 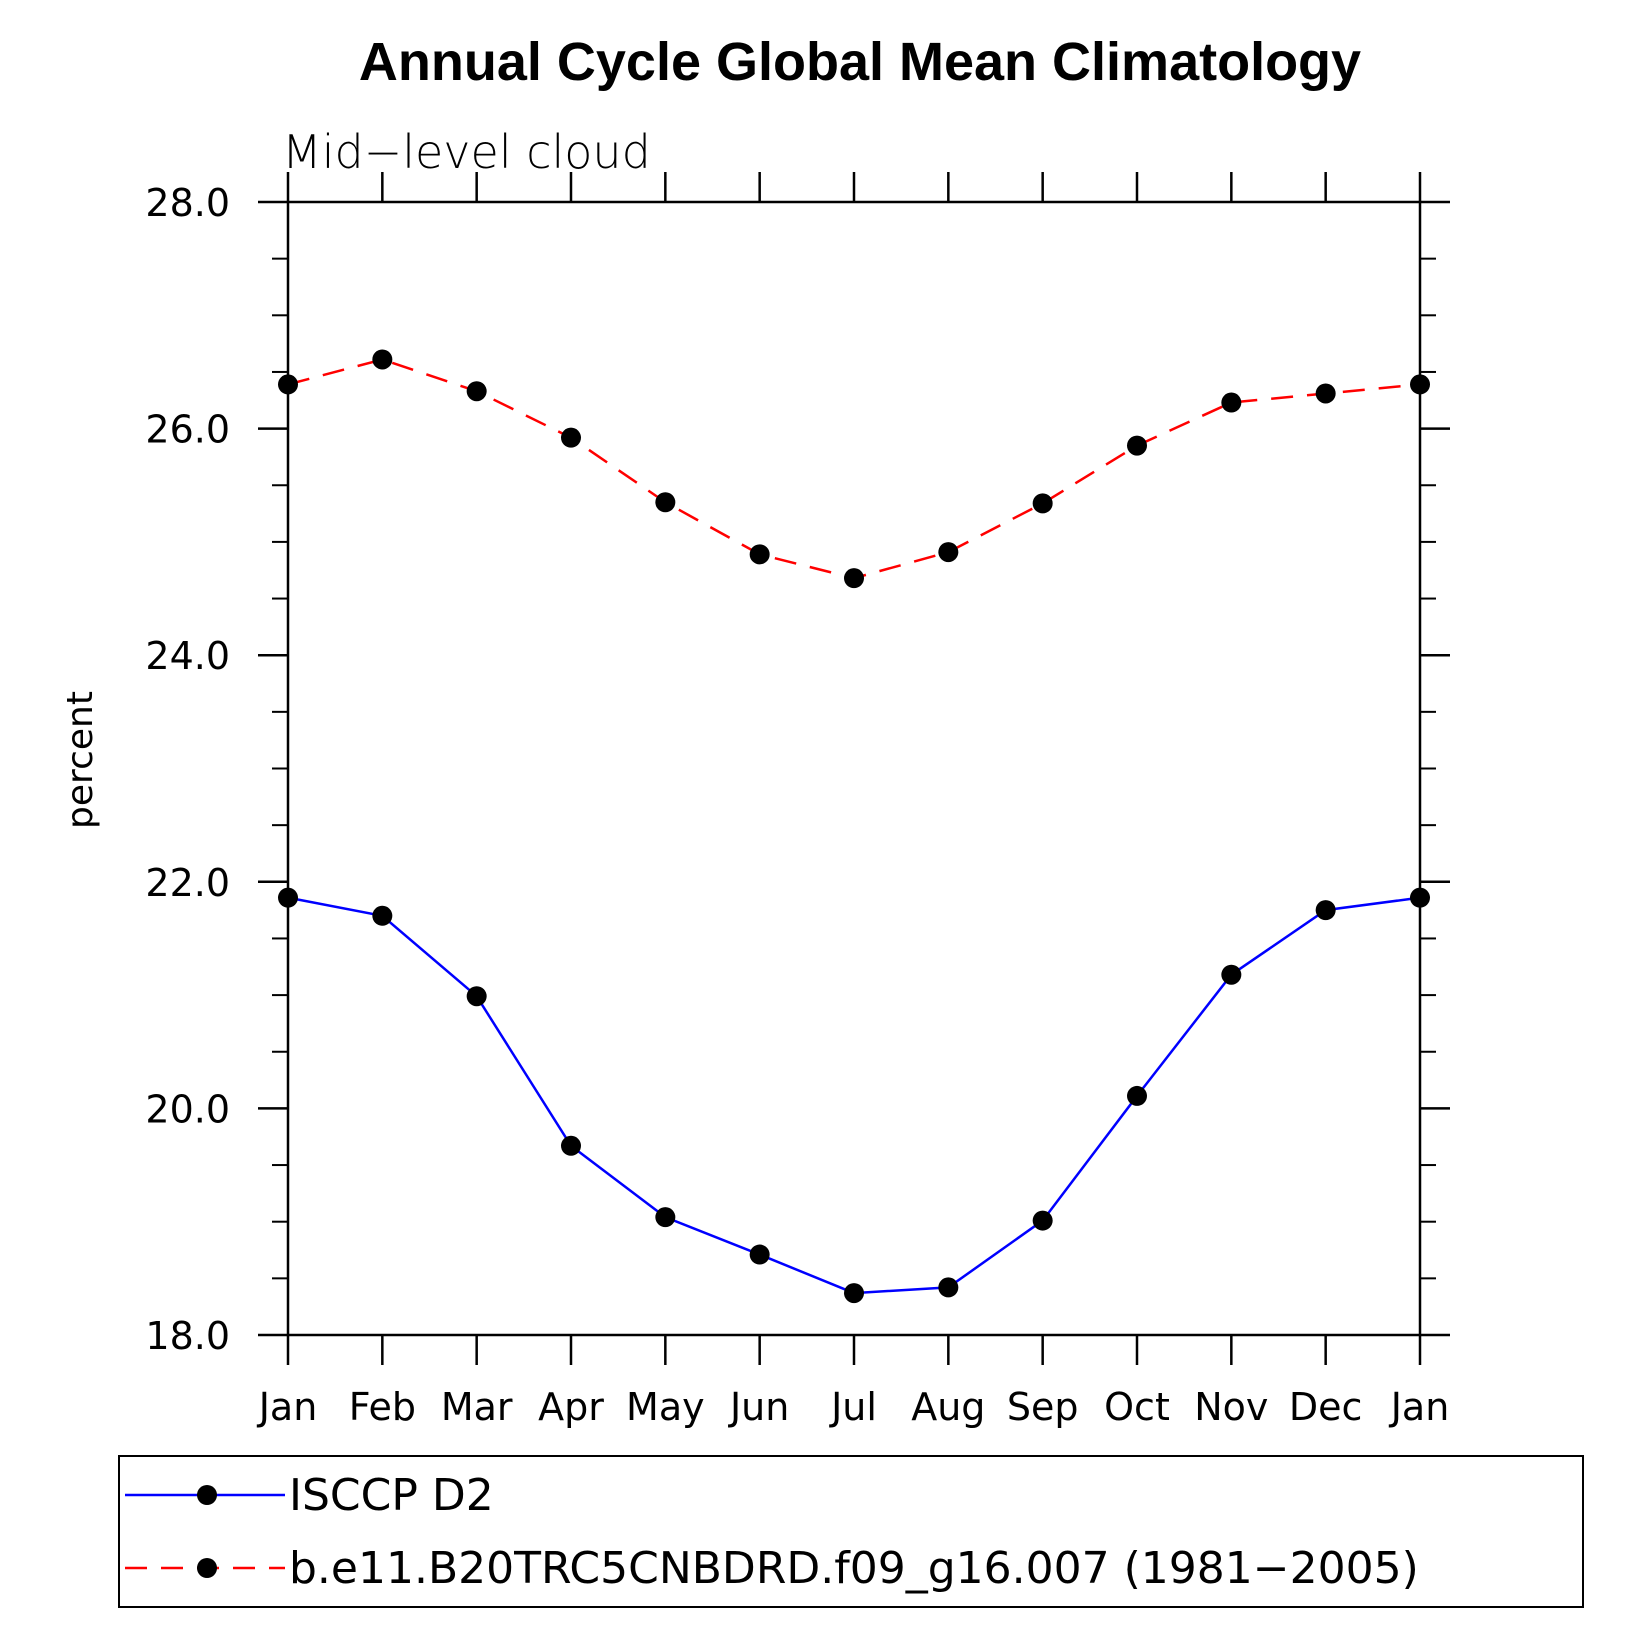 What do you see at coordinates (187, 769) in the screenshot?
I see `y-tick-labels: 18.0 20.0 22.0 24.0 26.0 28.0` at bounding box center [187, 769].